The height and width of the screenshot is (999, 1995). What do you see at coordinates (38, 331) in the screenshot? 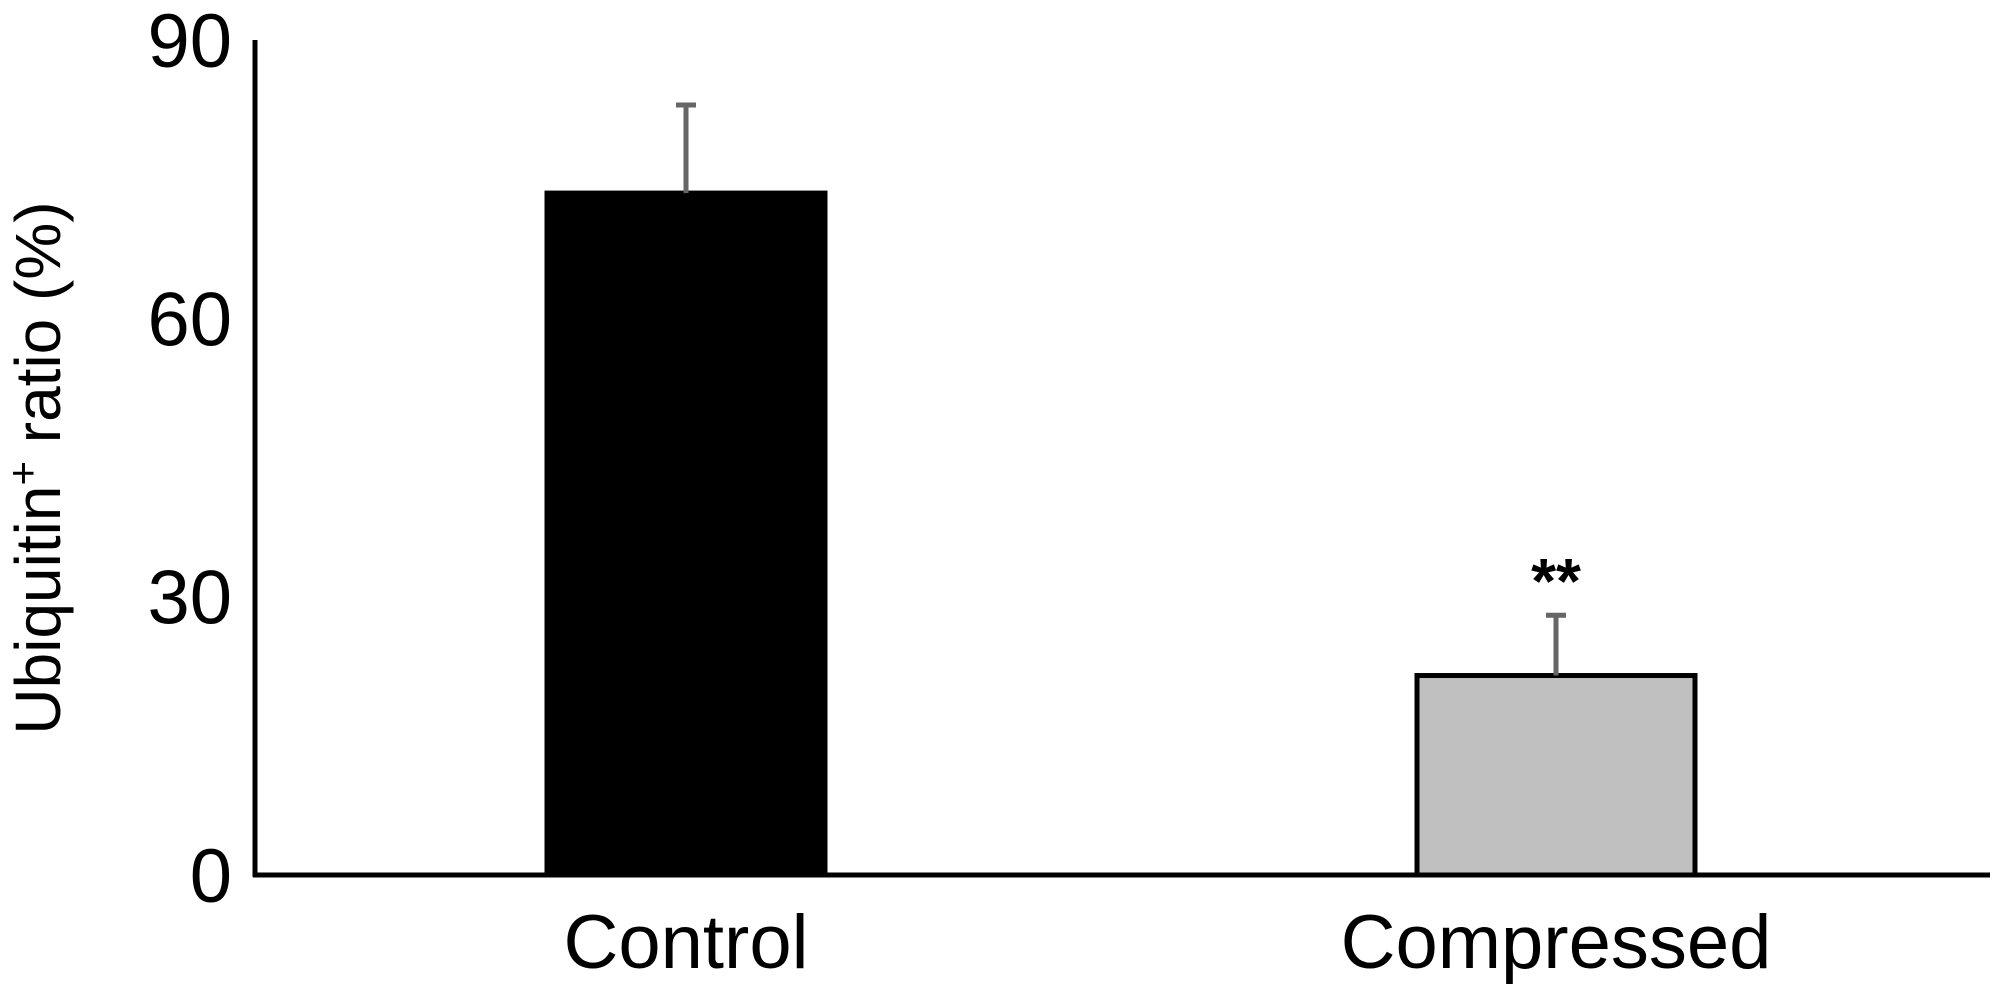
I see `y-axis-label-tail: ratio (%)` at bounding box center [38, 331].